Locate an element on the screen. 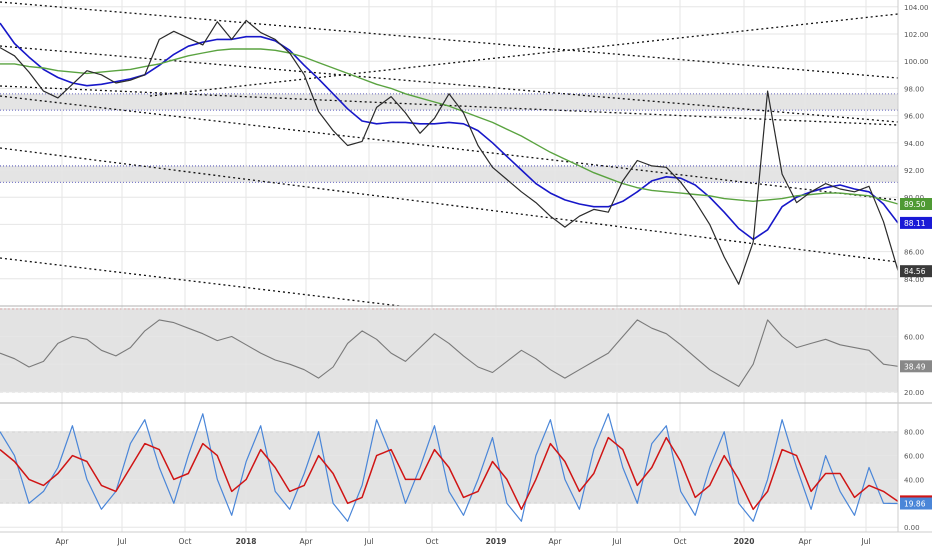 The height and width of the screenshot is (554, 932). last-value-text: 88.11 is located at coordinates (915, 223).